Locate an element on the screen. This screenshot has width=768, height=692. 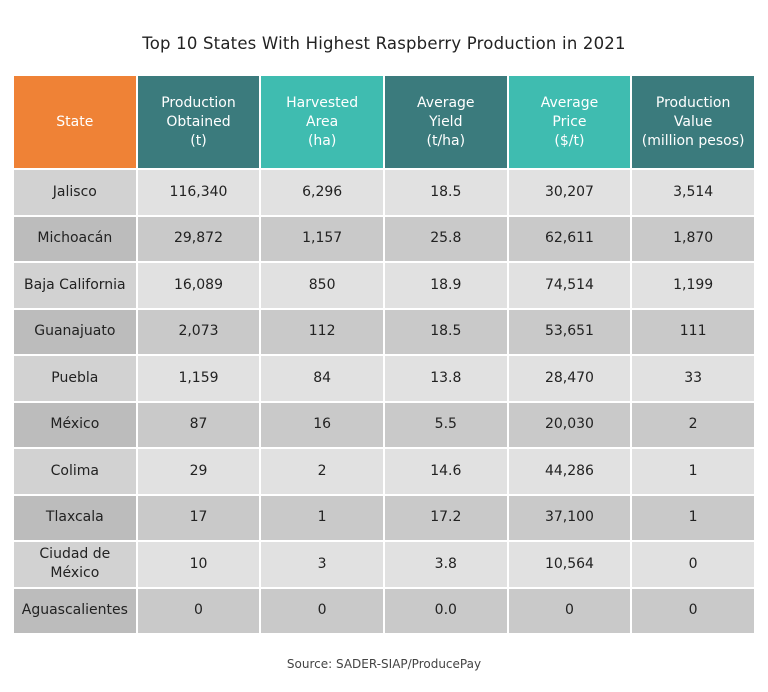
table-row: Tlaxcala 17 1 17.2 37,100 1 is located at coordinates (384, 517).